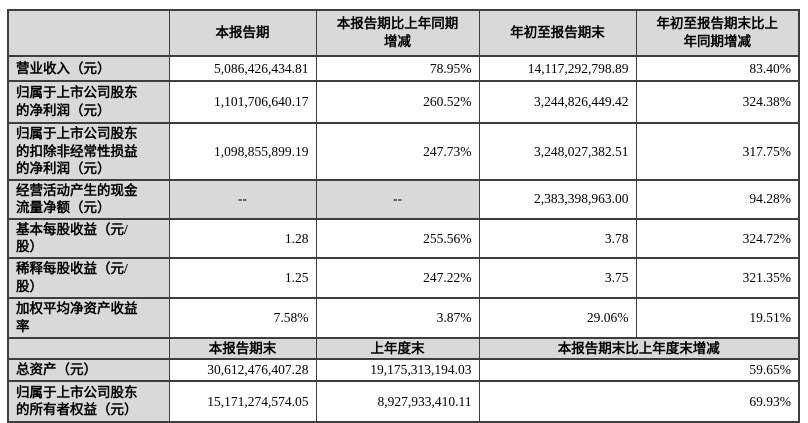 This screenshot has width=808, height=423. I want to click on metric-label: 归属于上市公司股东 的扣除非经常性损益 的净利润（元）, so click(88, 151).